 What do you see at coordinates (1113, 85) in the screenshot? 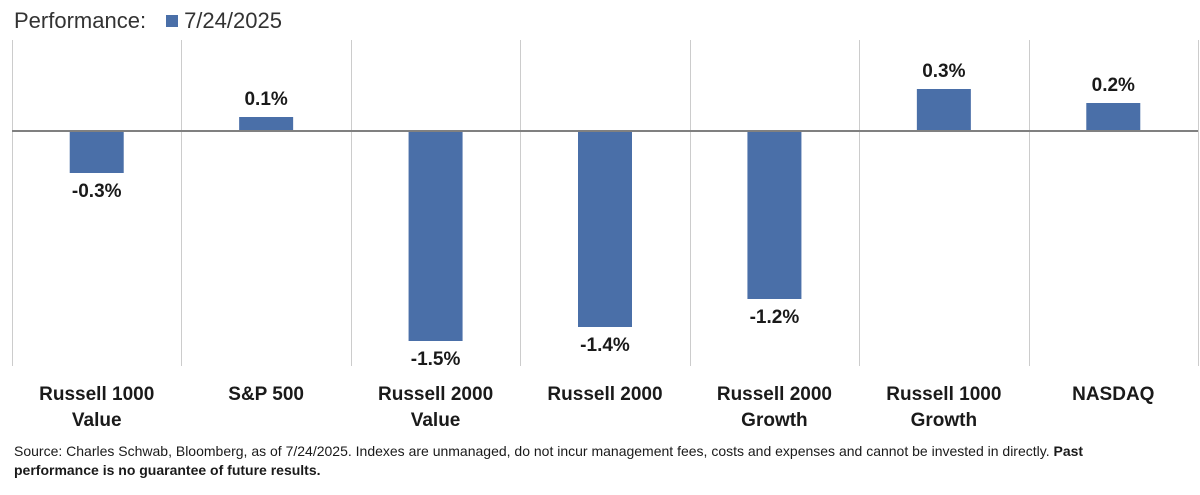
I see `data-label: 0.2%` at bounding box center [1113, 85].